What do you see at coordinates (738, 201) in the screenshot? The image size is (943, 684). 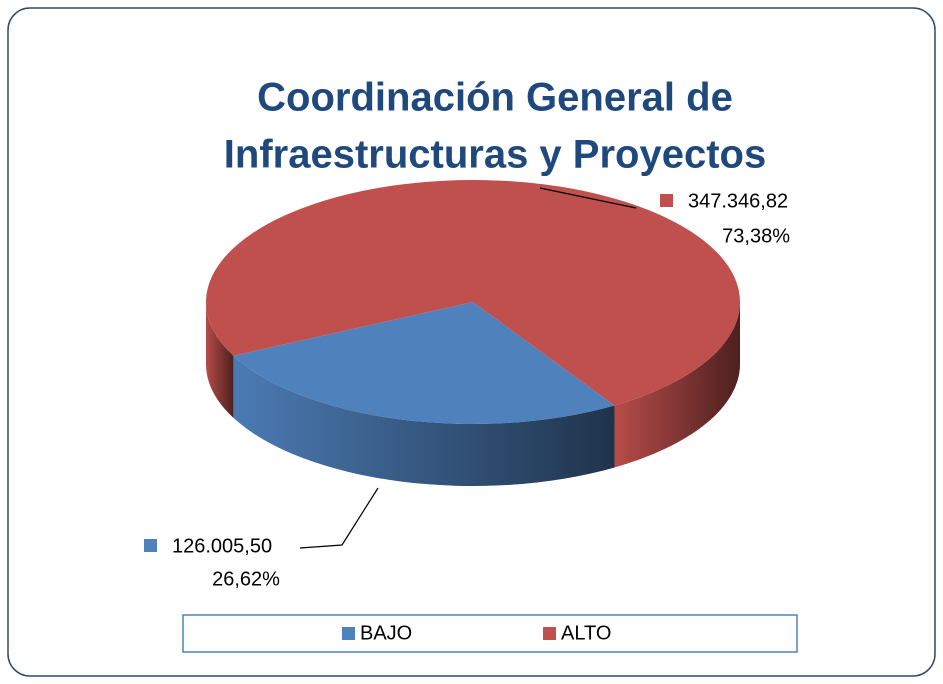 I see `value-label: 347.346,82` at bounding box center [738, 201].